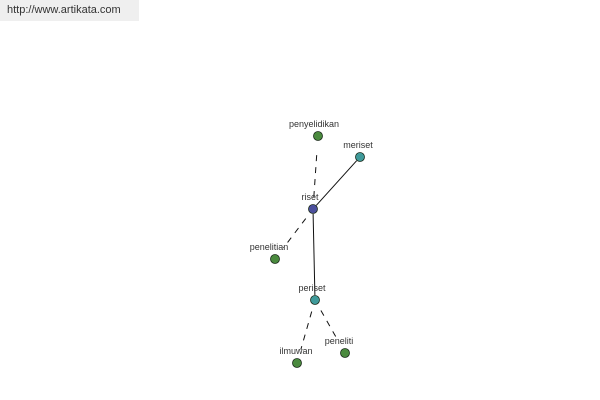 The width and height of the screenshot is (600, 400). I want to click on node-penyelidikan: penyelidikan, so click(314, 130).